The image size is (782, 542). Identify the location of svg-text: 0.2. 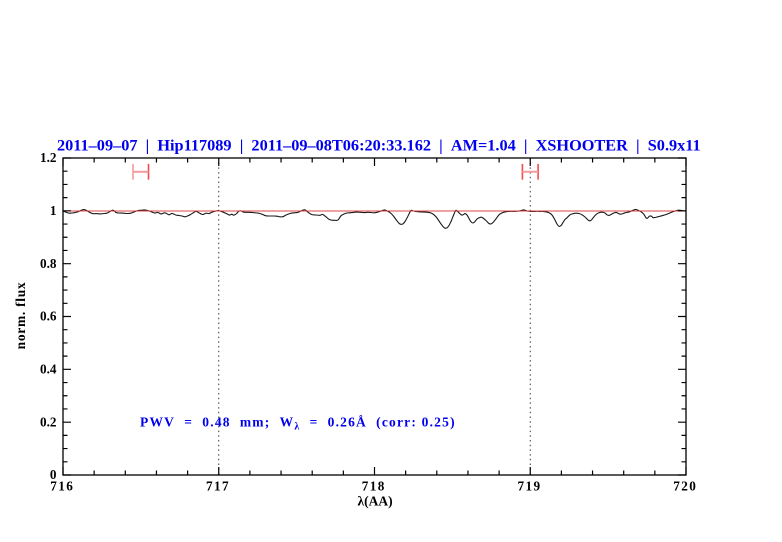
(48, 421).